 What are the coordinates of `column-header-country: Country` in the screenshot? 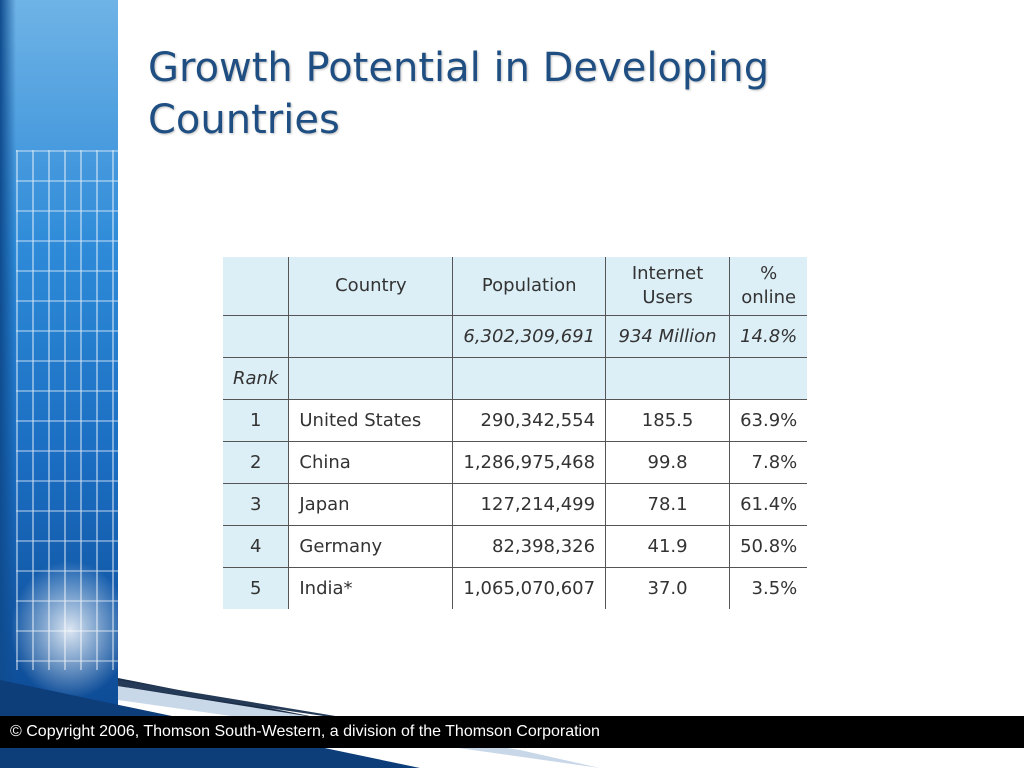 It's located at (371, 286).